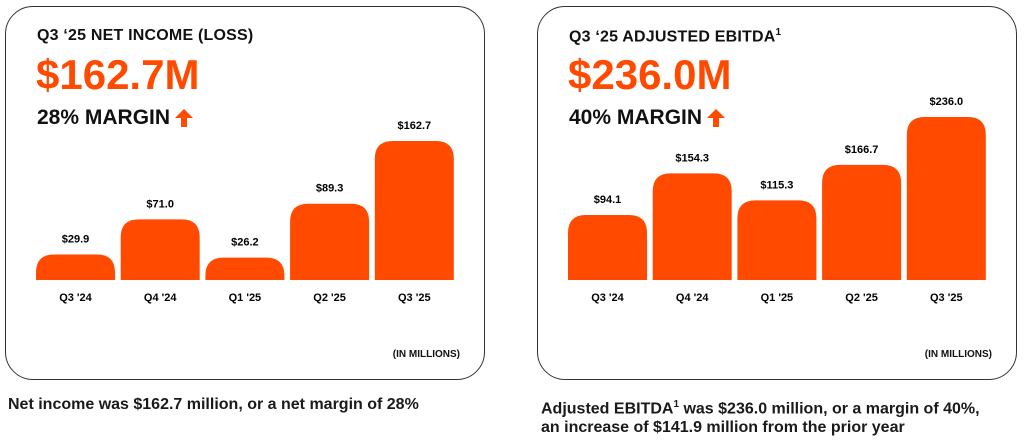  Describe the element at coordinates (330, 189) in the screenshot. I see `data-label: $89.3` at that location.